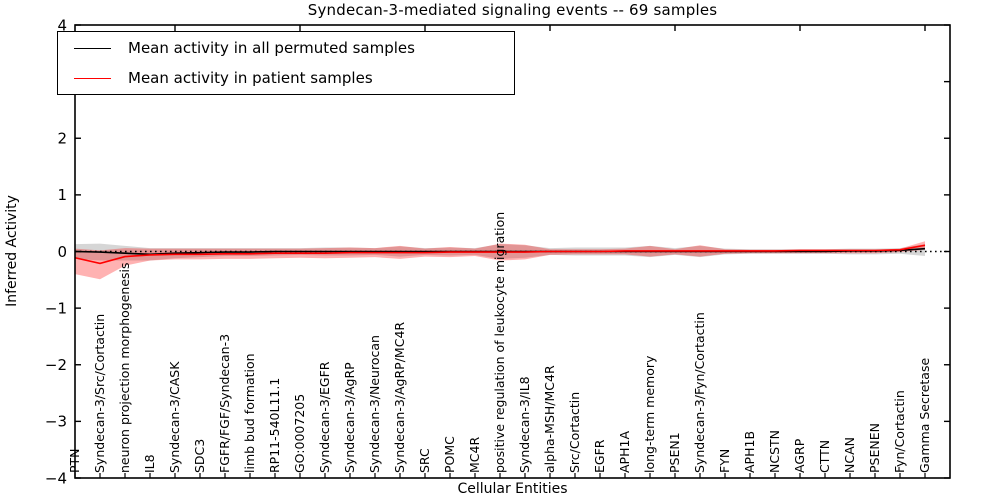 Image resolution: width=1000 pixels, height=500 pixels. What do you see at coordinates (699, 392) in the screenshot?
I see `x-tick-label: Syndecan-3/Fyn/Cortactin` at bounding box center [699, 392].